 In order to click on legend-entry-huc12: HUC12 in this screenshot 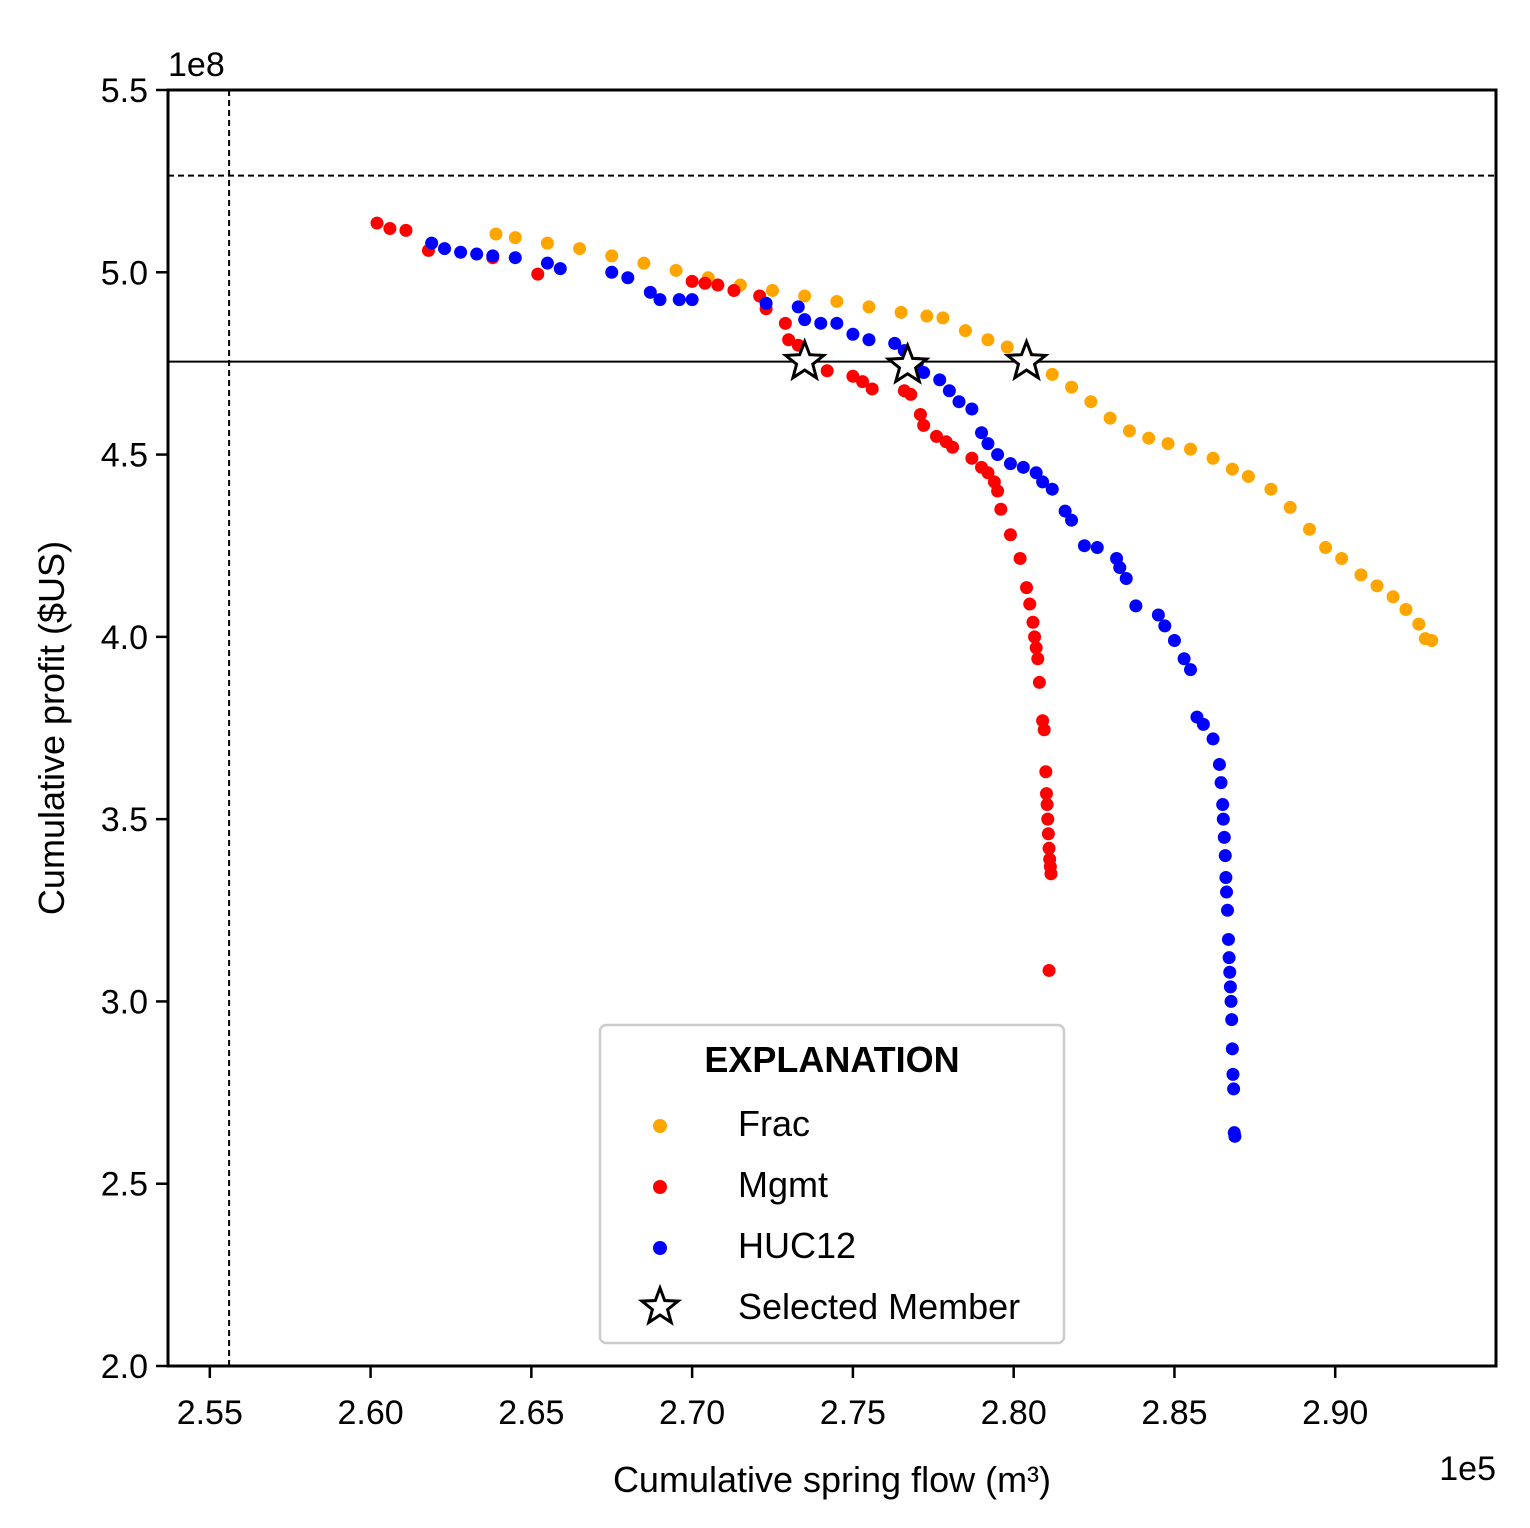, I will do `click(797, 1245)`.